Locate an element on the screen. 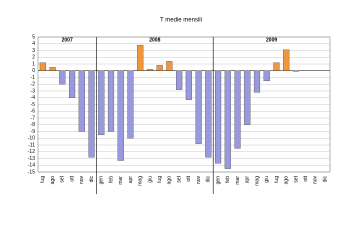  group-label: 2008 is located at coordinates (154, 40).